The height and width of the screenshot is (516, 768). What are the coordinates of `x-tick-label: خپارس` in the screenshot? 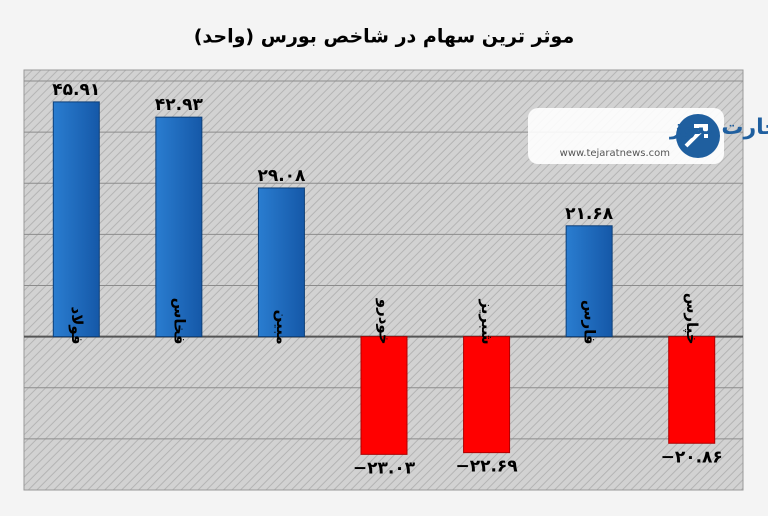 It's located at (691, 319).